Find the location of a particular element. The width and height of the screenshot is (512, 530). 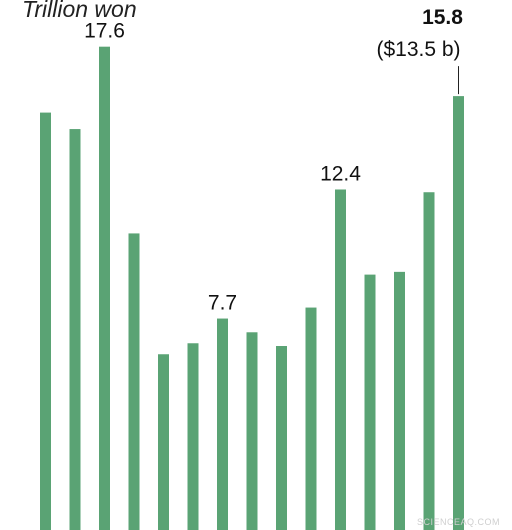

data-label: 17.6 is located at coordinates (104, 31).